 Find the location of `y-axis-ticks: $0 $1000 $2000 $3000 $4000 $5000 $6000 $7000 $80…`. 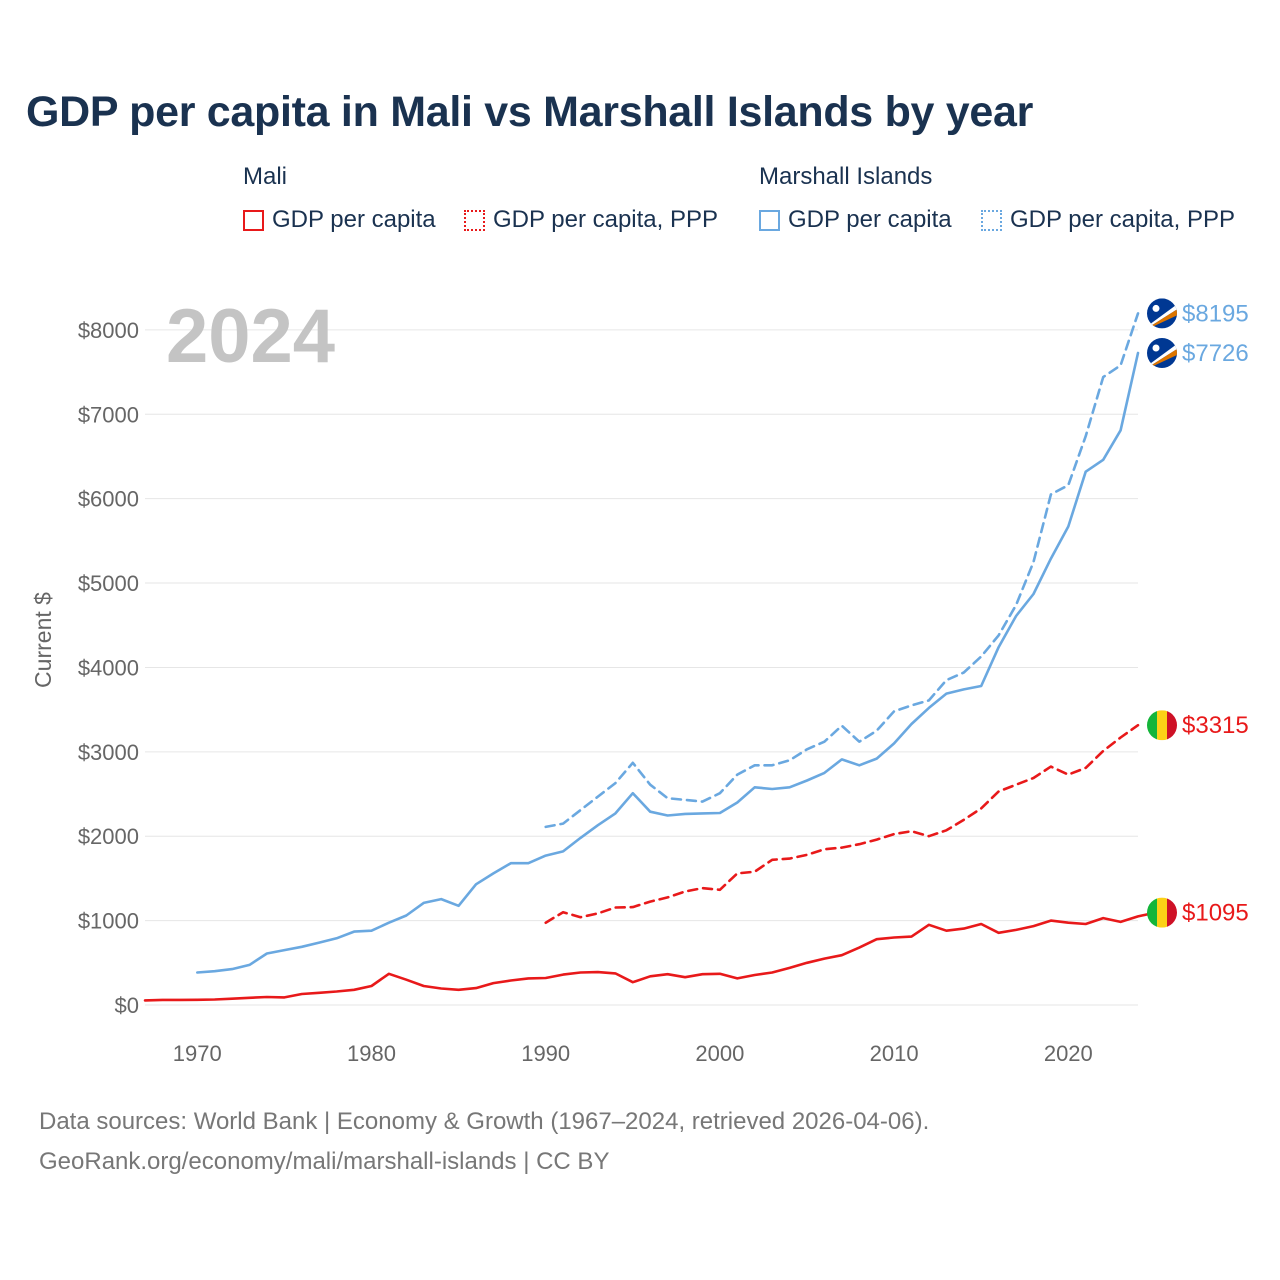

y-axis-ticks: $0 $1000 $2000 $3000 $4000 $5000 $6000 $7000 $80… is located at coordinates (108, 668).